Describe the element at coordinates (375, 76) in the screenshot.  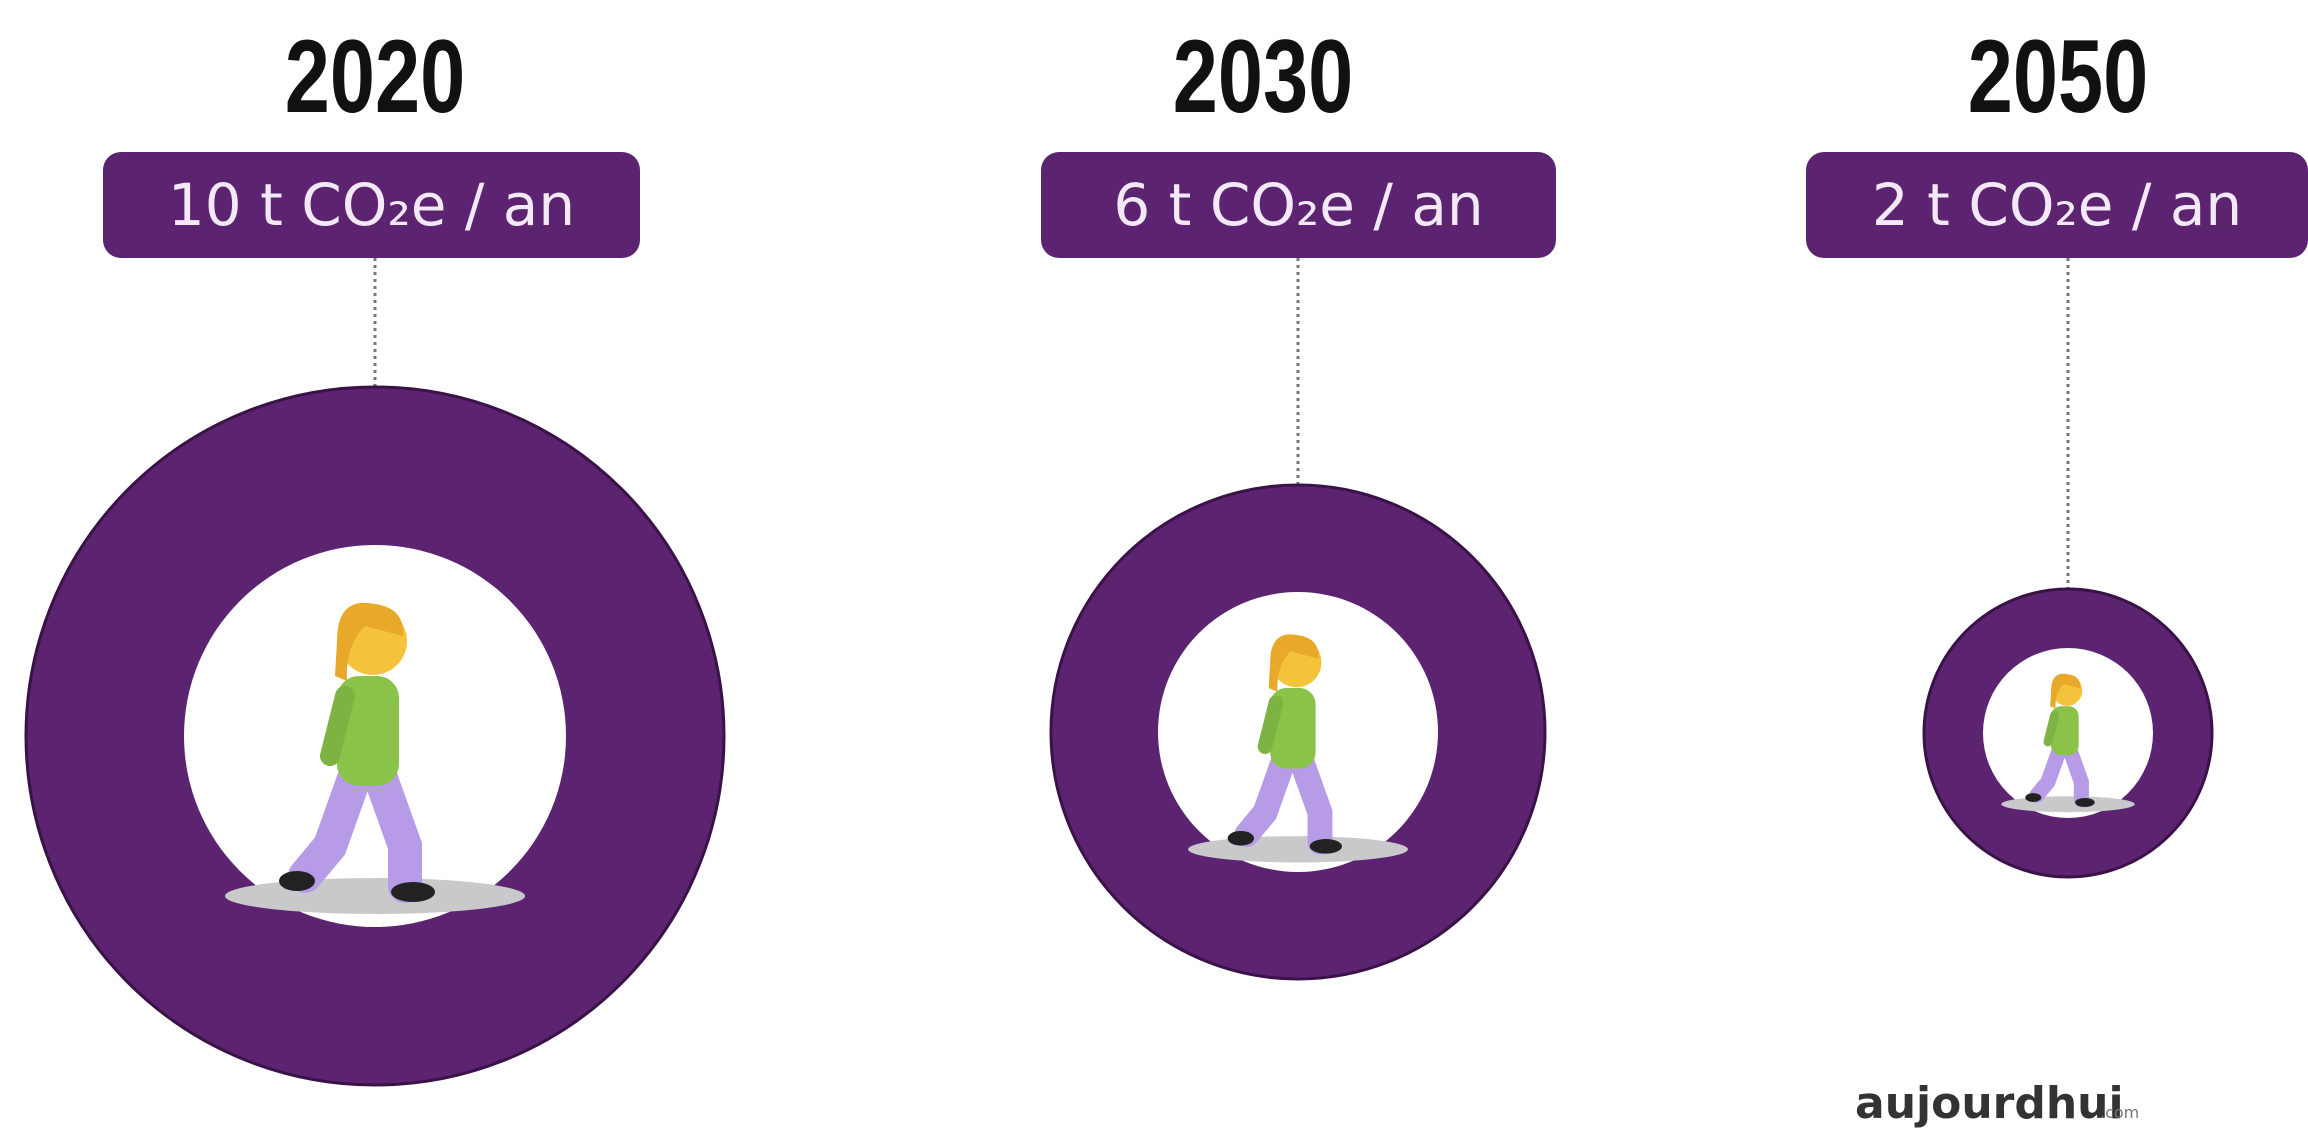
I see `year: 2020` at that location.